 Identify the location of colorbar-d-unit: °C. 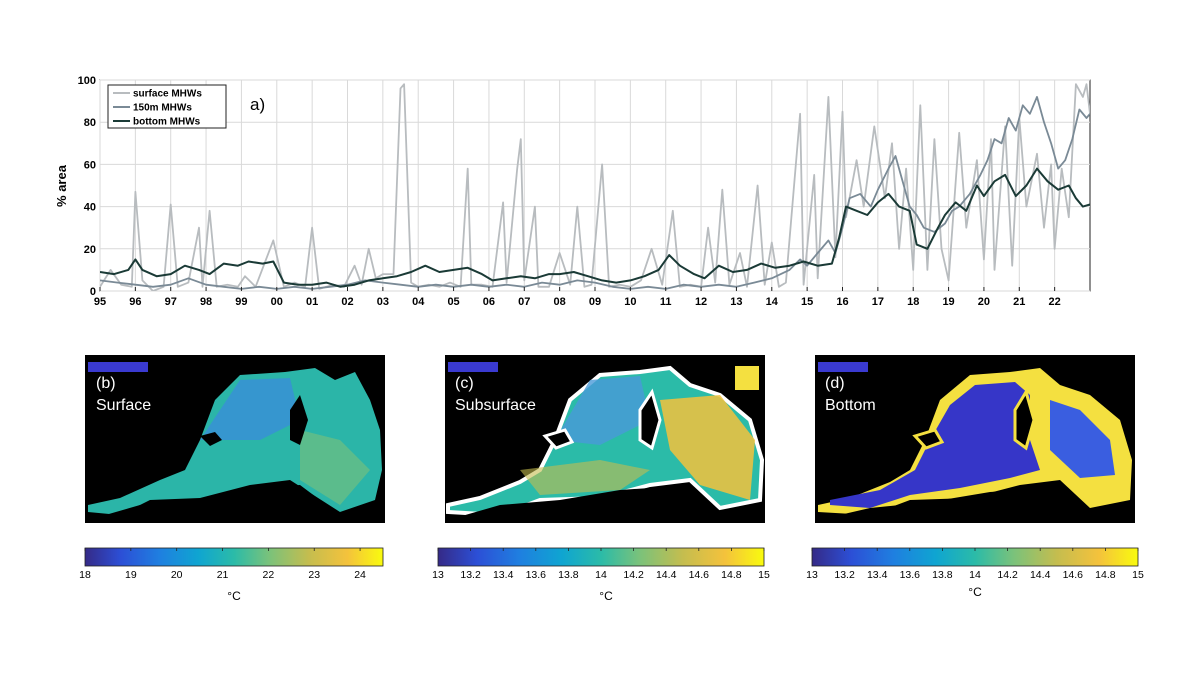
(975, 592).